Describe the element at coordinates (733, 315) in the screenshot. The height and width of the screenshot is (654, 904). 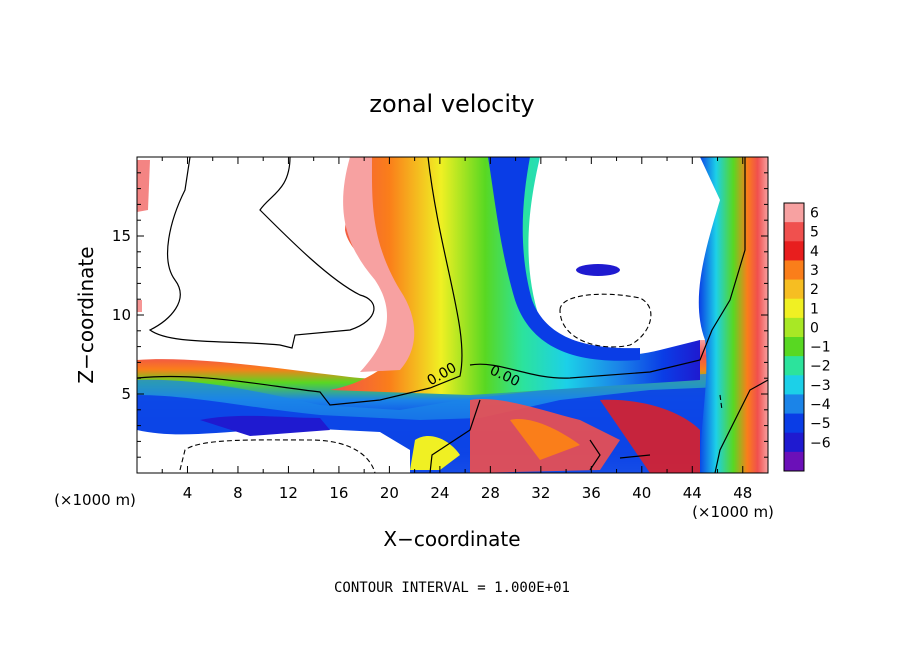
I see `heatmap-right-band` at that location.